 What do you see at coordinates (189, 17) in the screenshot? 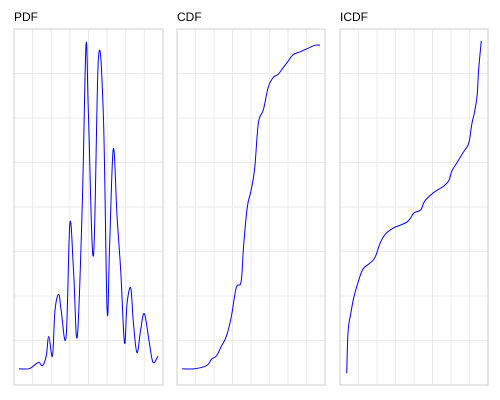
I see `panel-title-cdf: CDF` at bounding box center [189, 17].